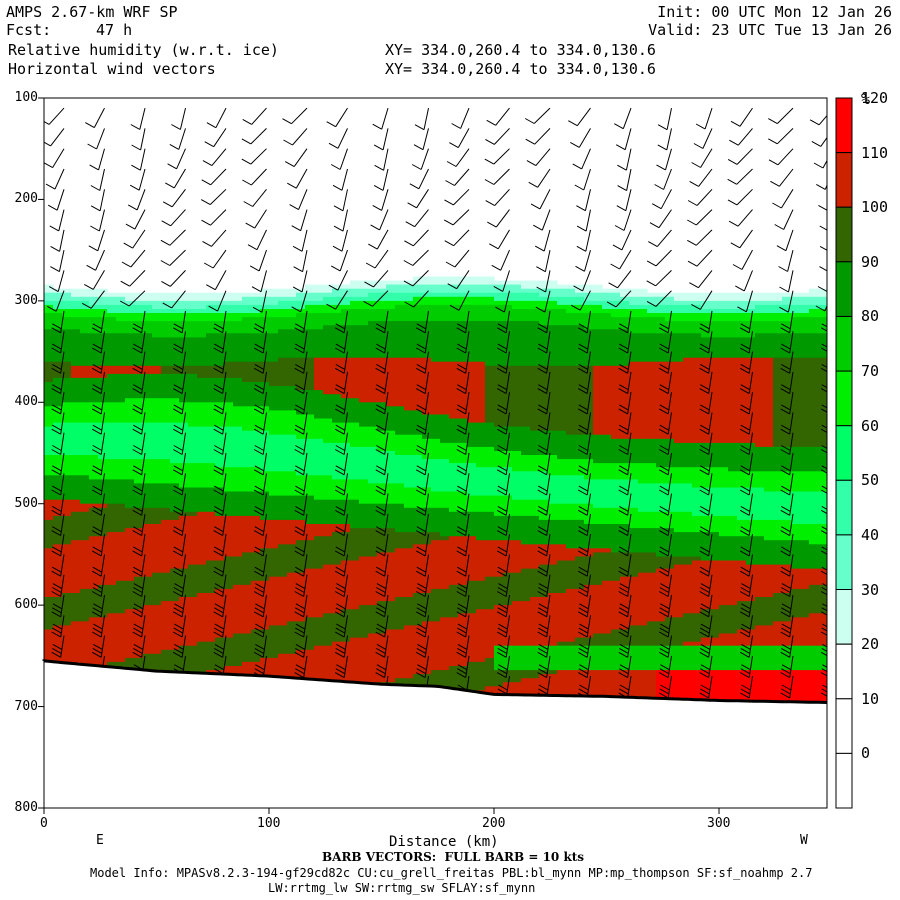 Image resolution: width=900 pixels, height=900 pixels. Describe the element at coordinates (494, 823) in the screenshot. I see `x-tick-label: 200` at that location.